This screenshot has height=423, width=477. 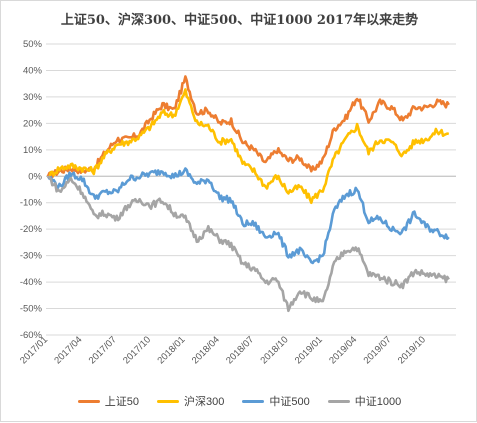 What do you see at coordinates (204, 402) in the screenshot?
I see `legend-label: 沪深300` at bounding box center [204, 402].